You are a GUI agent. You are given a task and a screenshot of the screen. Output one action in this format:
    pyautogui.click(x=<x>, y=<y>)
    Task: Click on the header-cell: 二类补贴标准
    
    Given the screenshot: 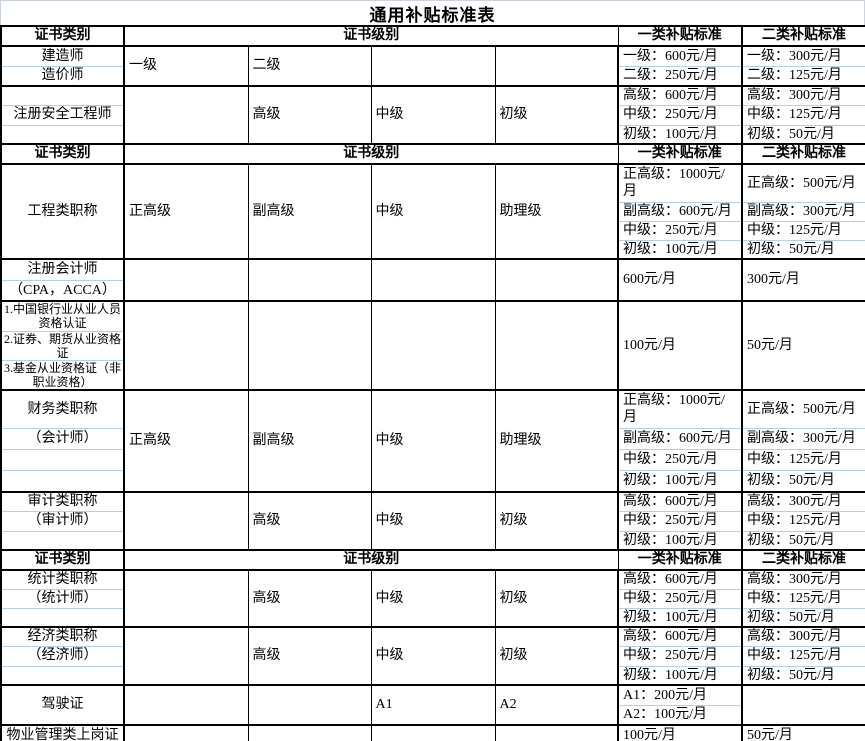 What is the action you would take?
    pyautogui.click(x=803, y=35)
    